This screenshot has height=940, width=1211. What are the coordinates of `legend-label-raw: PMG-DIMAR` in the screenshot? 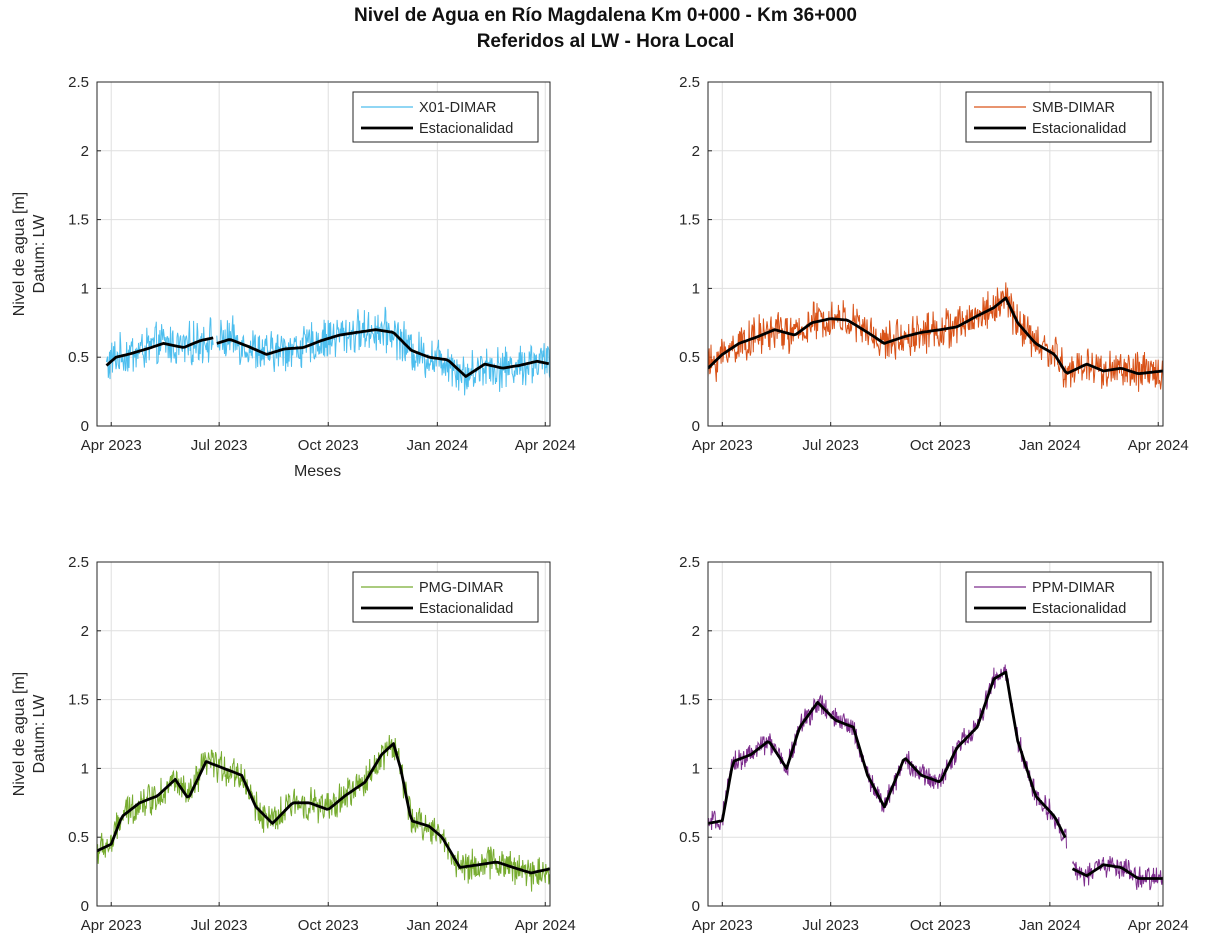 It's located at (461, 588).